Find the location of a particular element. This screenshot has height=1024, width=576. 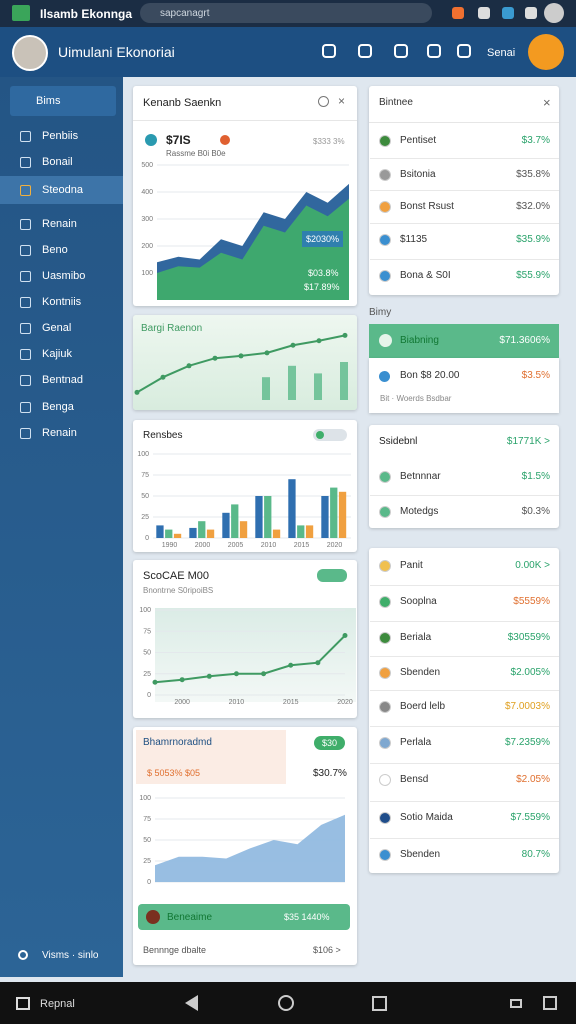

sidebar-header-label: Bims is located at coordinates (48, 101).